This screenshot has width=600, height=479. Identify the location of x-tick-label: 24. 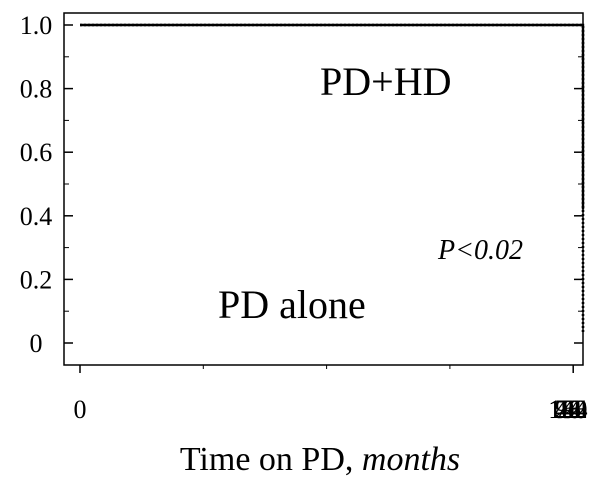
(568, 409).